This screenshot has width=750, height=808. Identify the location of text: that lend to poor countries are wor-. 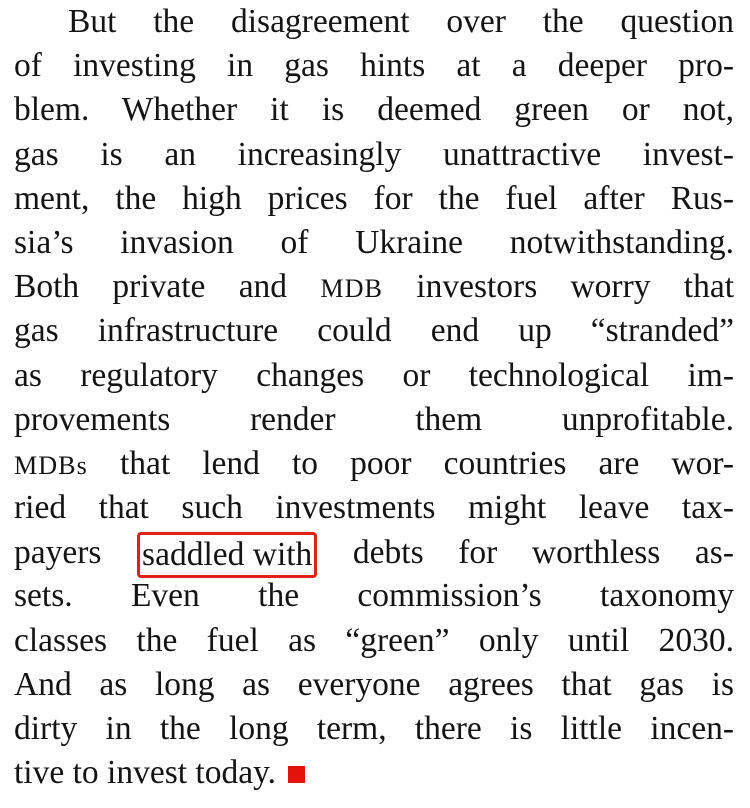
(427, 463).